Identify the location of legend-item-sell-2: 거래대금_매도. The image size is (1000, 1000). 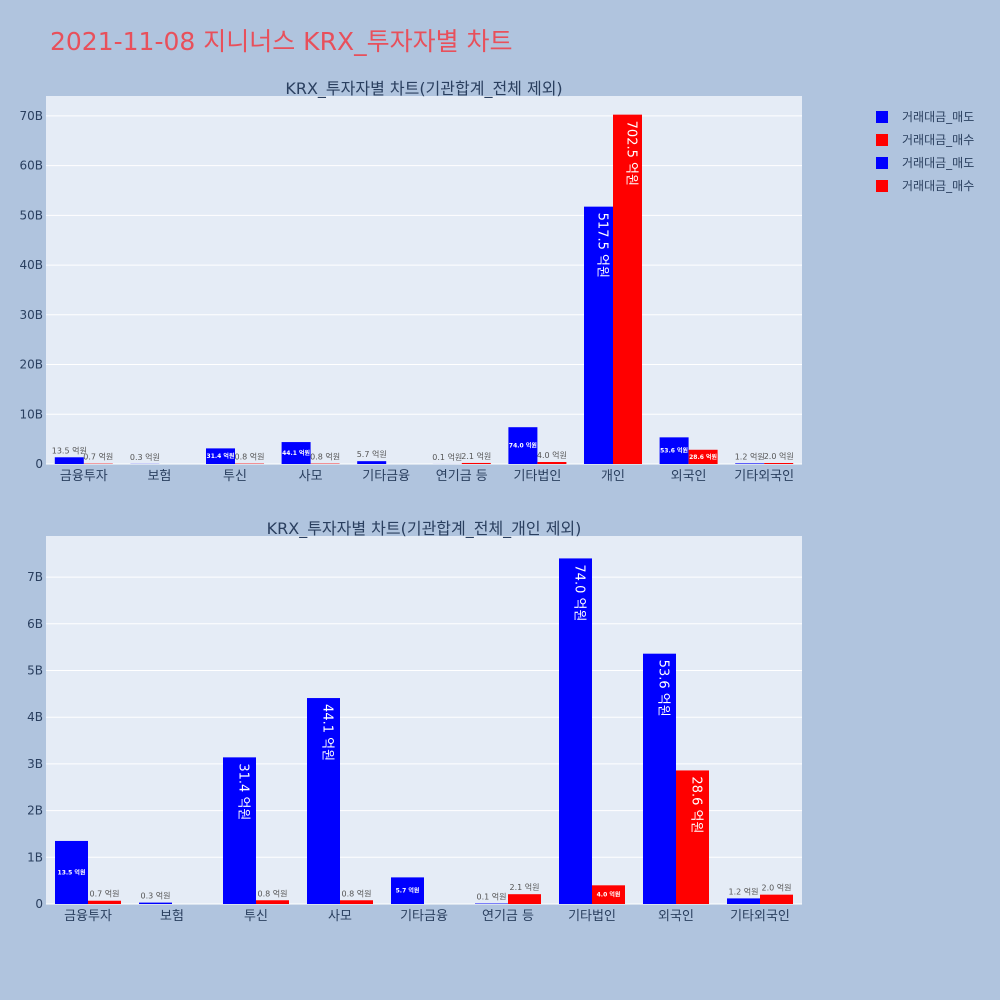
(936, 162).